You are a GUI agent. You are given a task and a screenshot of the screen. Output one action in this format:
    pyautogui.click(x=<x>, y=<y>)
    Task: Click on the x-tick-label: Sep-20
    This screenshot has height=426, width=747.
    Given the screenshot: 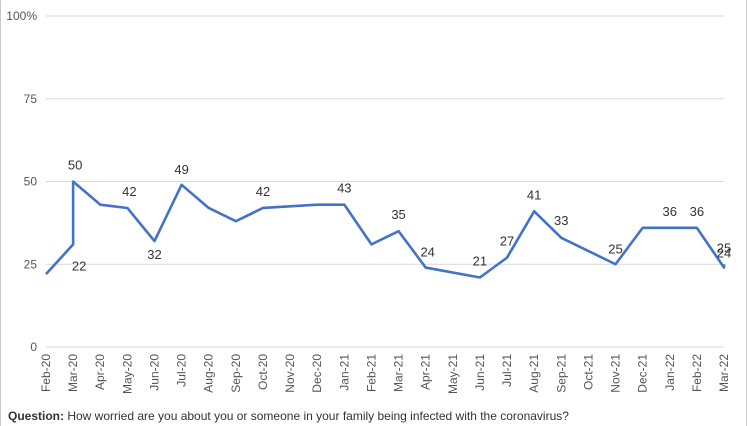 What is the action you would take?
    pyautogui.click(x=236, y=373)
    